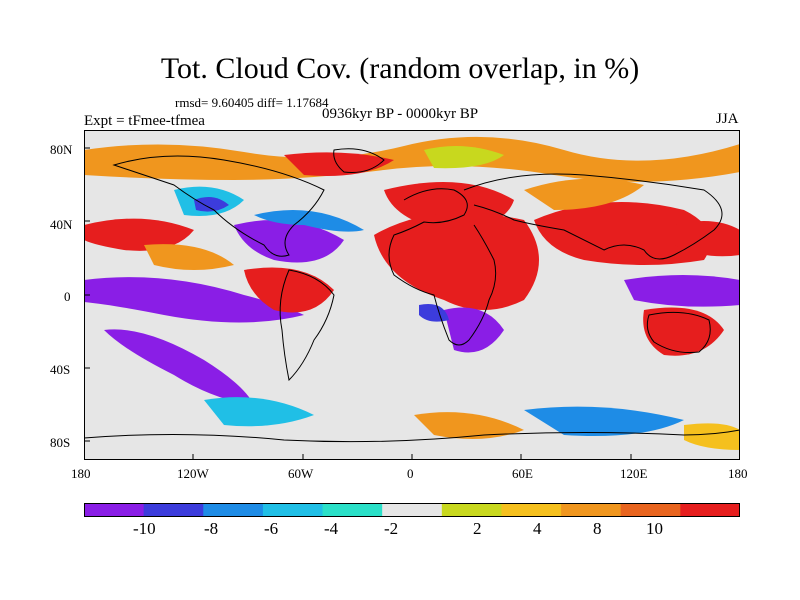 The width and height of the screenshot is (800, 600). I want to click on colorbar-label-neg10: -10, so click(144, 528).